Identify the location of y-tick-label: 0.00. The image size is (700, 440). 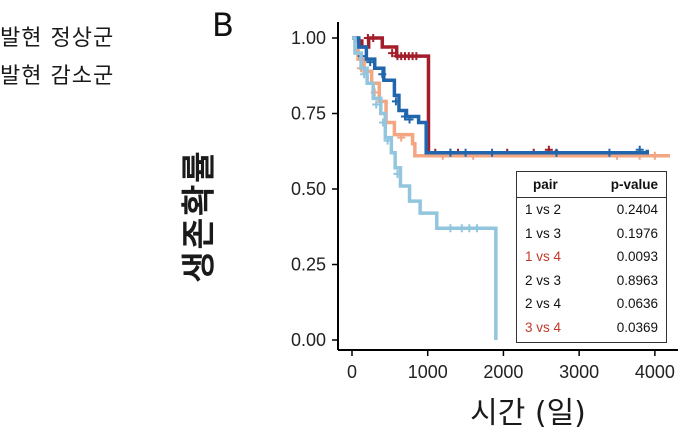
(308, 340).